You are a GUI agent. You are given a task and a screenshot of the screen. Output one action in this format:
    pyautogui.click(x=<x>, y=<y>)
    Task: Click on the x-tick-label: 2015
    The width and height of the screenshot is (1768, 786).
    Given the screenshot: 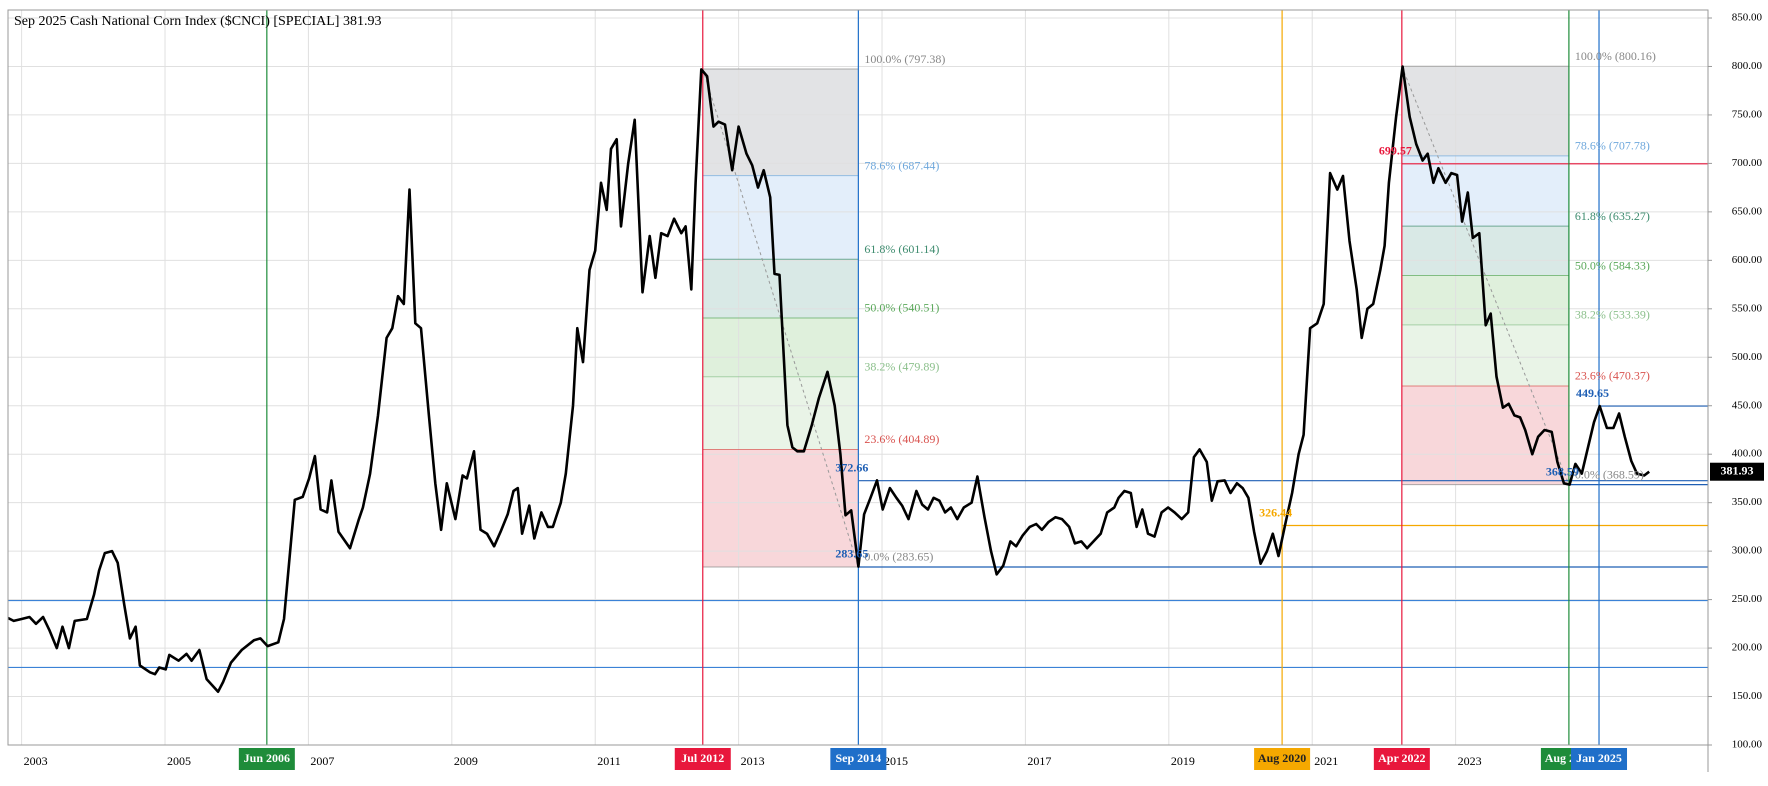 What is the action you would take?
    pyautogui.click(x=896, y=761)
    